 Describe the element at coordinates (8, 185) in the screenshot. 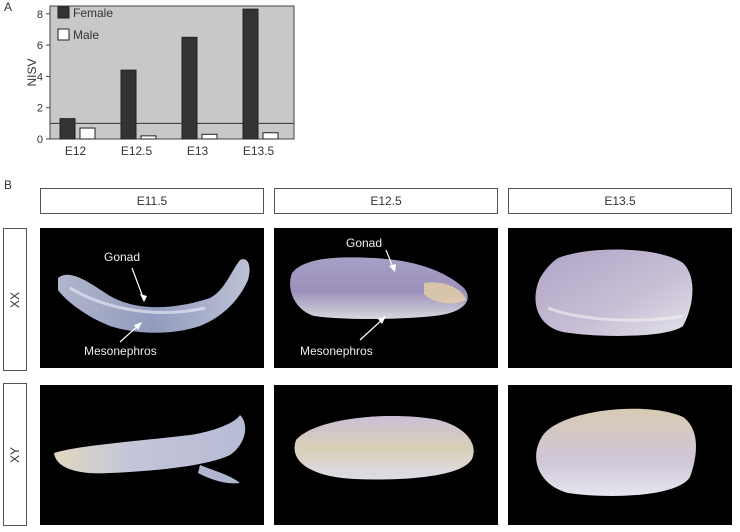

I see `panel-b-letter: B` at that location.